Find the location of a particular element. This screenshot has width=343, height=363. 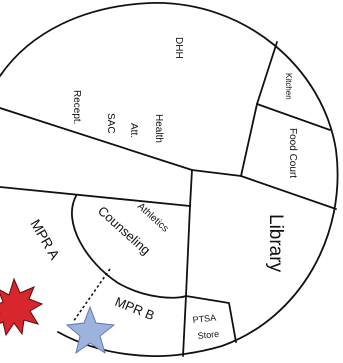

room-label-ptsa: PTSA is located at coordinates (204, 319).